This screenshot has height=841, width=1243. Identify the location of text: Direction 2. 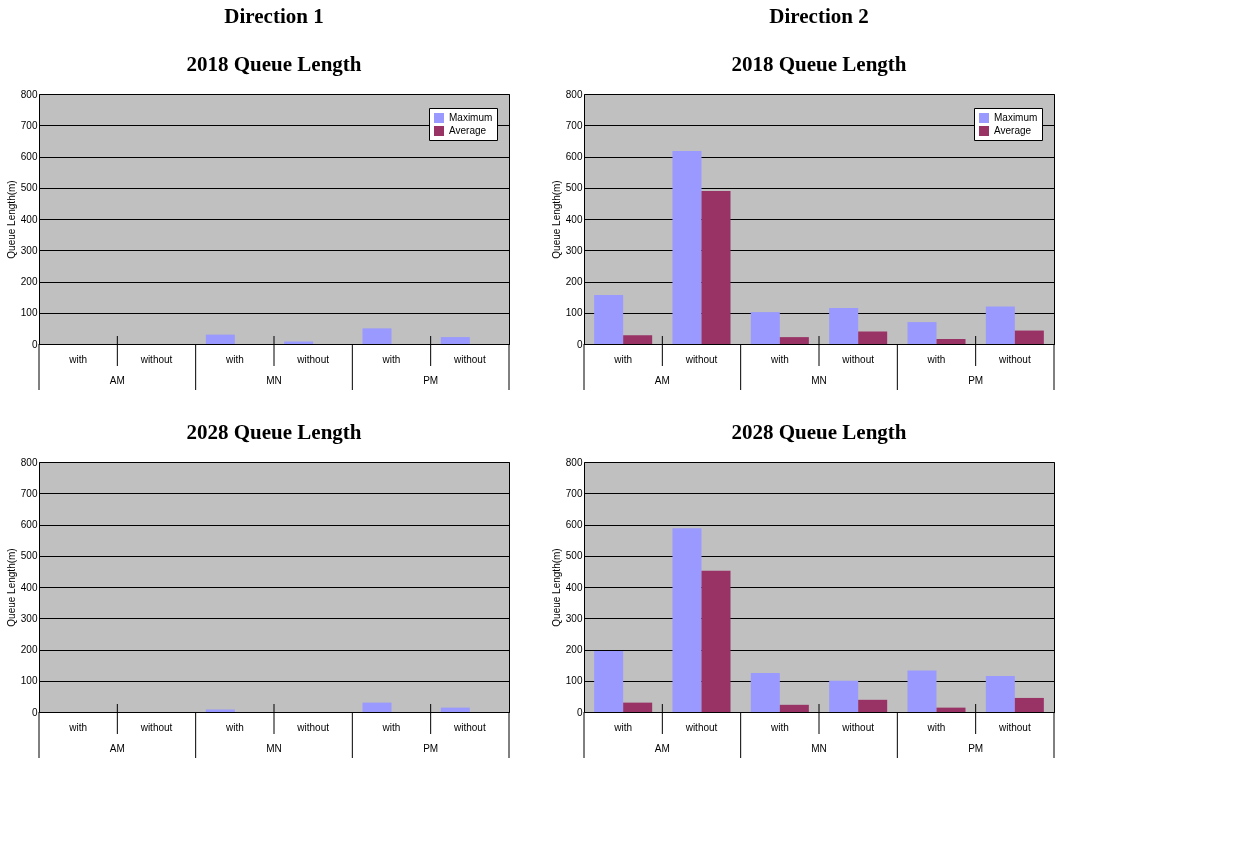
(819, 16).